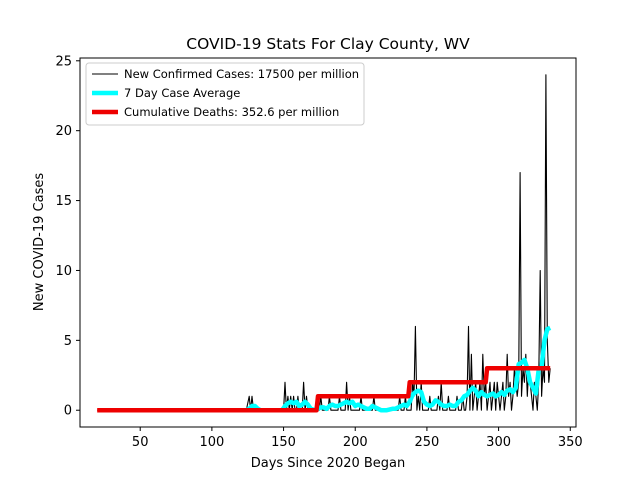  Describe the element at coordinates (68, 341) in the screenshot. I see `y-tick-label: 5` at that location.